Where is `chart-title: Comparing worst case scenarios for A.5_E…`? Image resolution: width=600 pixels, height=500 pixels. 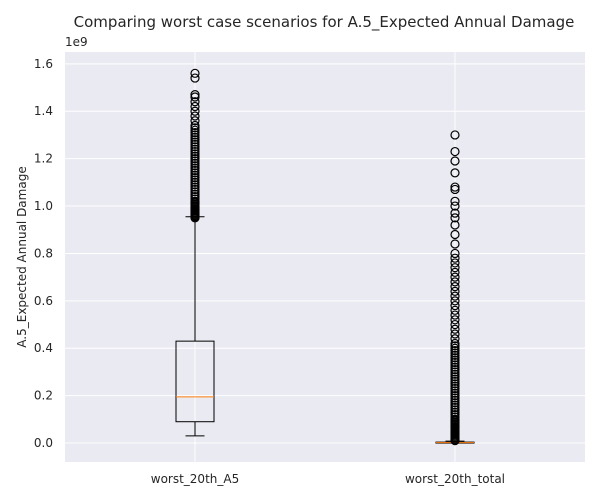 chart-title: Comparing worst case scenarios for A.5_E… is located at coordinates (324, 22).